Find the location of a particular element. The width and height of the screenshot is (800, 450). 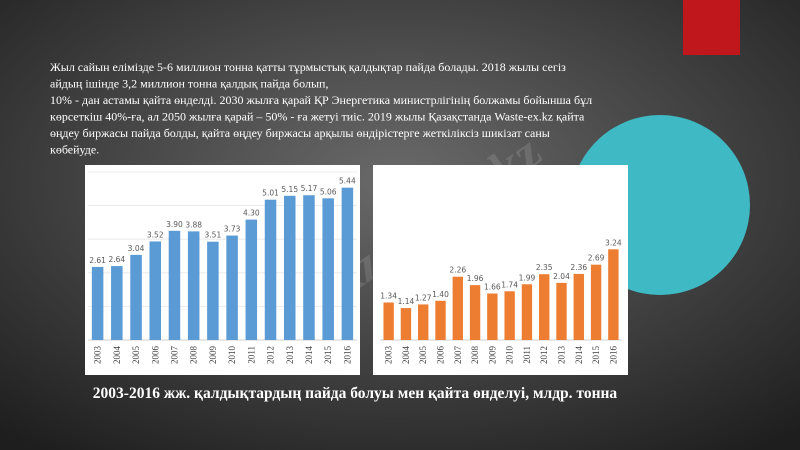

value-label: 3.04 is located at coordinates (136, 248).